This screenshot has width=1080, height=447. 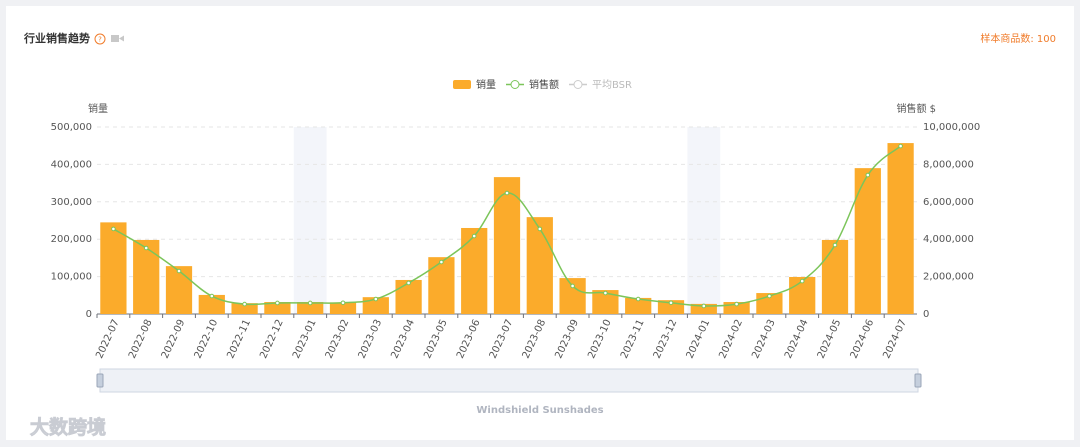 I want to click on legend-label: 平均BSR, so click(x=612, y=85).